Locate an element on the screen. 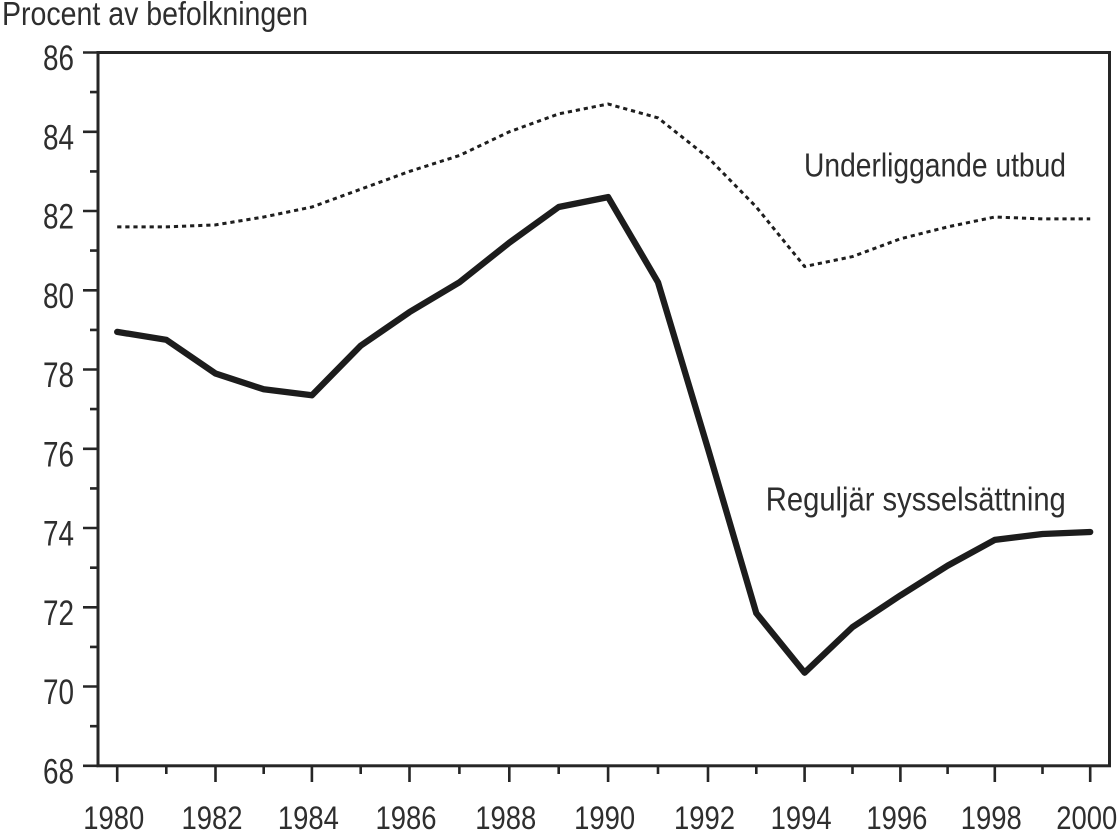  svg-text: 72 is located at coordinates (58, 613).